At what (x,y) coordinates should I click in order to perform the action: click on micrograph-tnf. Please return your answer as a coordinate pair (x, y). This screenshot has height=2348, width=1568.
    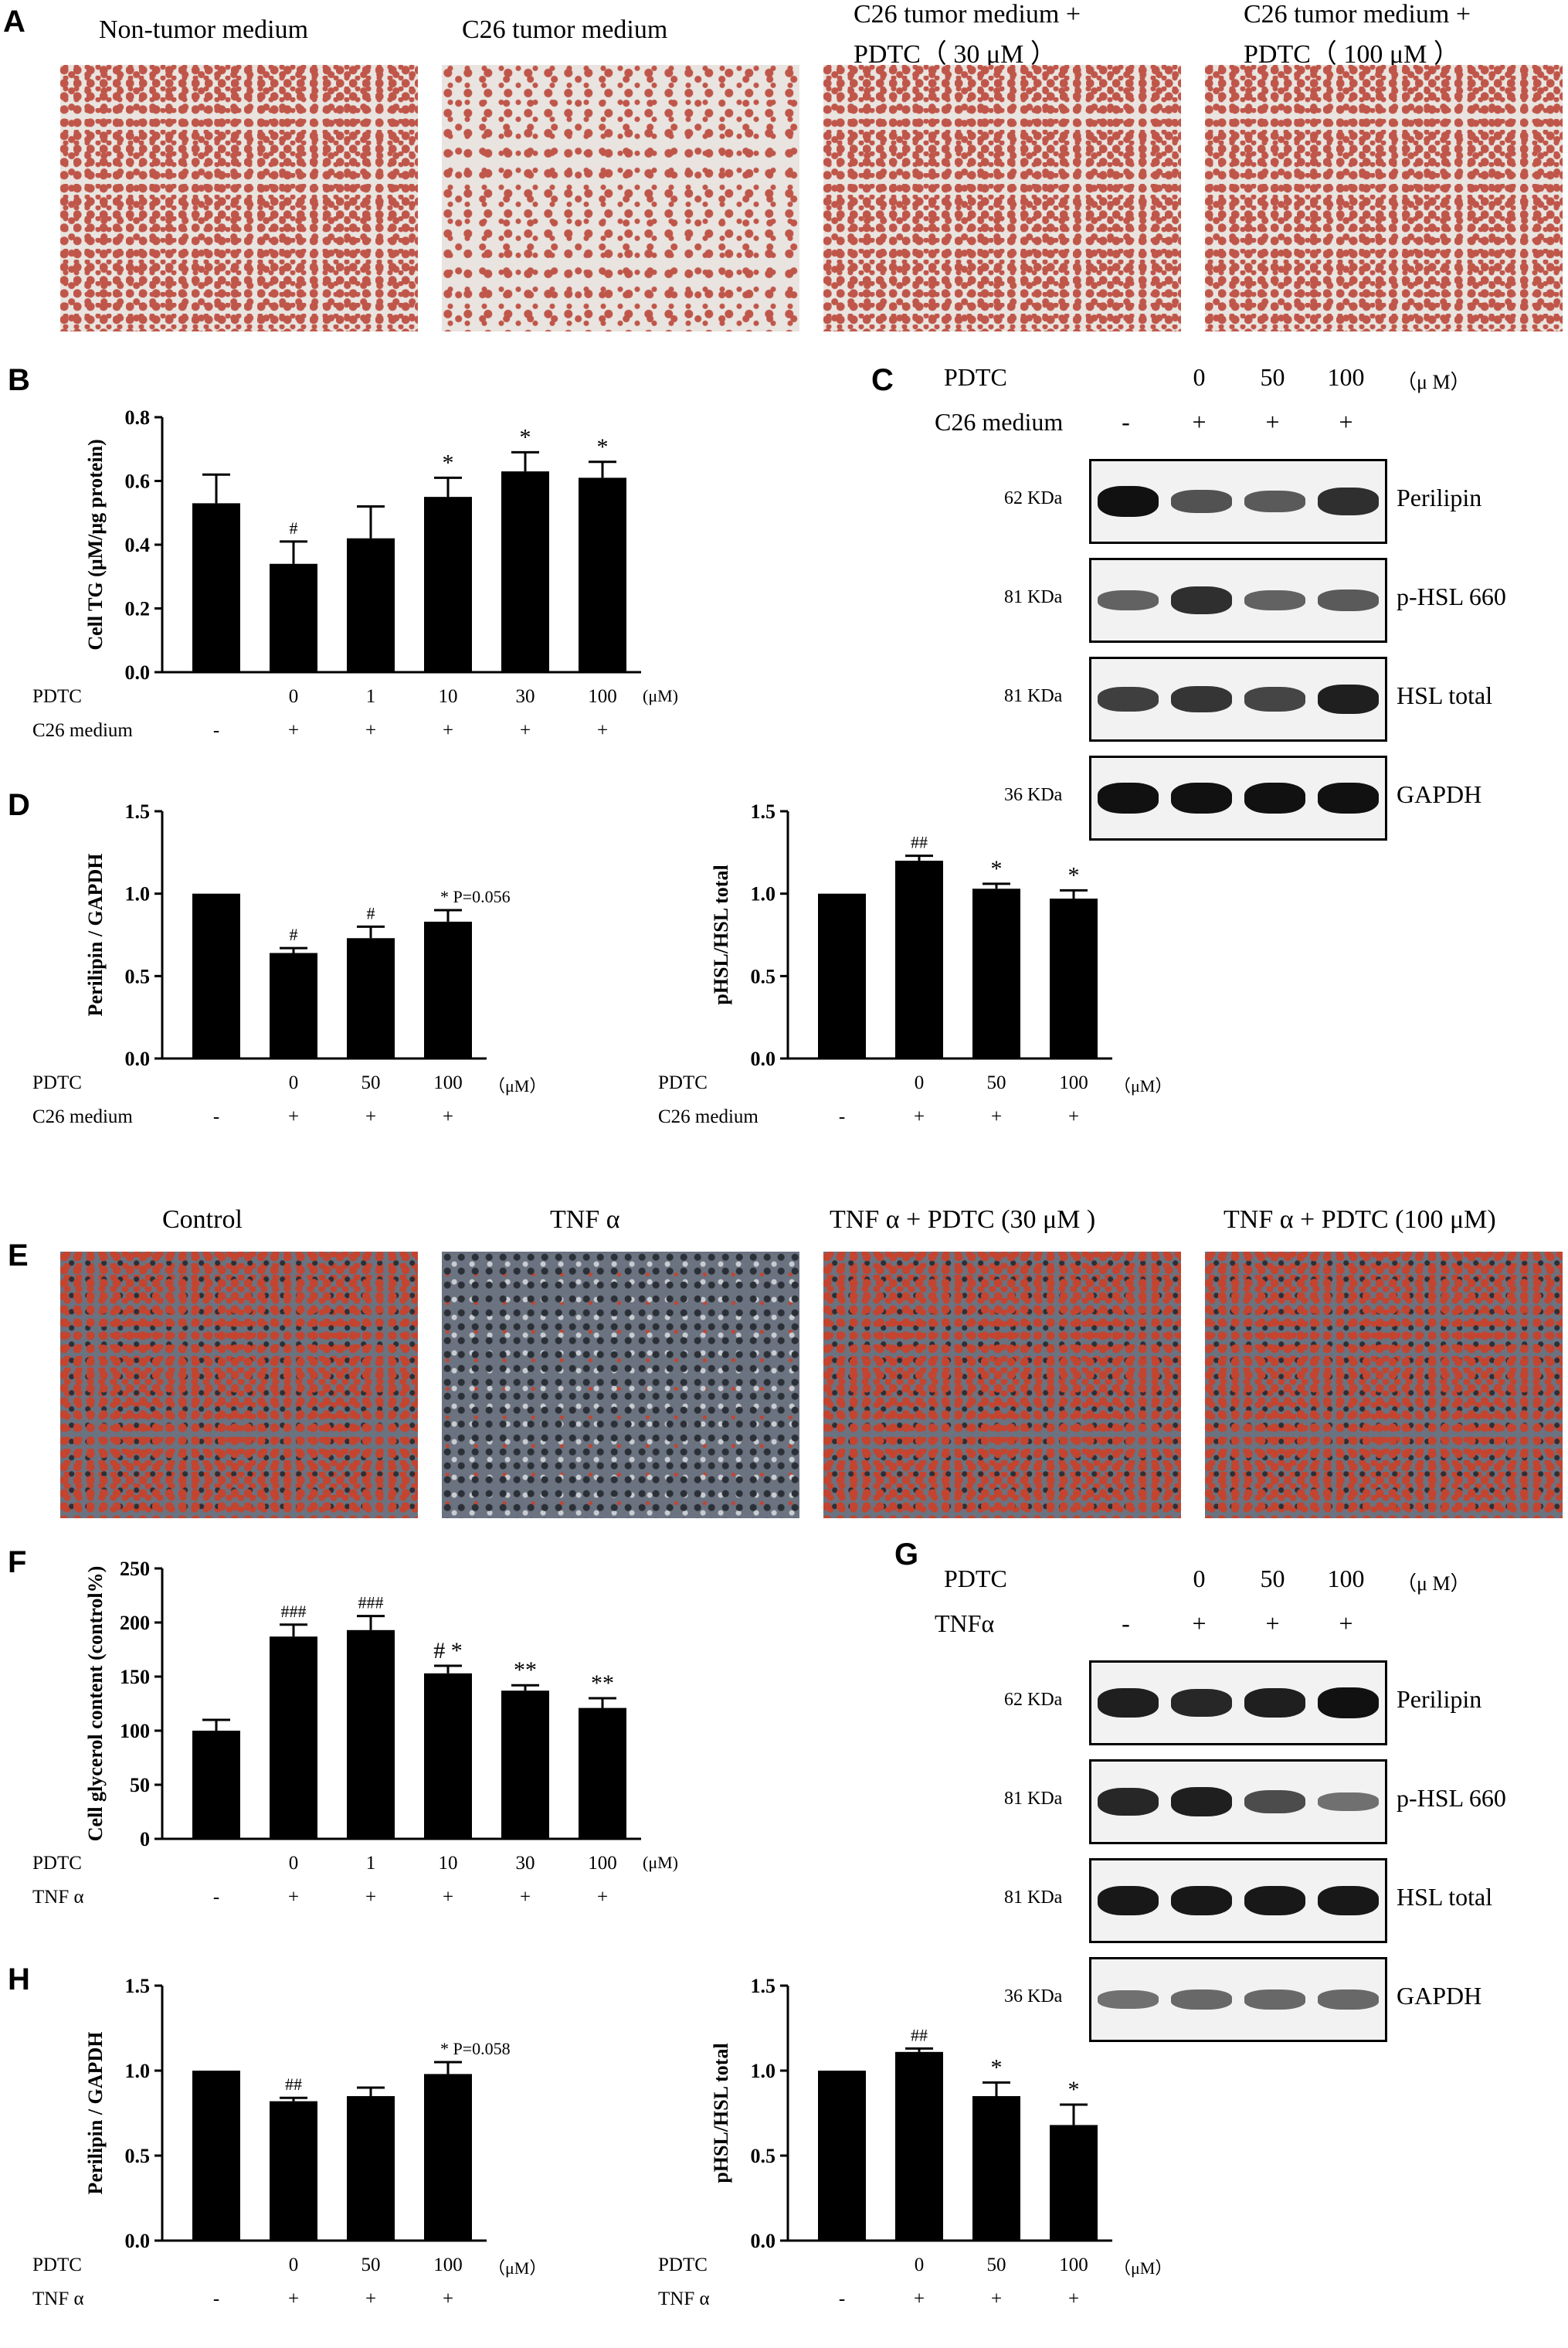
    Looking at the image, I should click on (620, 1385).